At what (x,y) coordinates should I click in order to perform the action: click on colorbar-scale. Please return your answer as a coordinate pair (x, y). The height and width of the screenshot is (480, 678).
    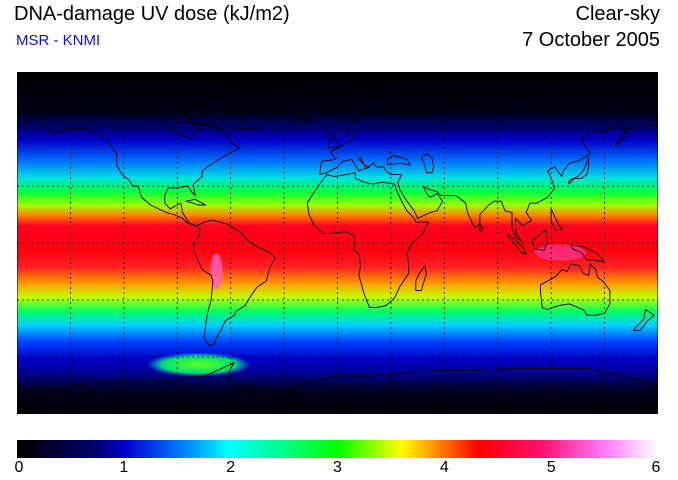
    Looking at the image, I should click on (337, 449).